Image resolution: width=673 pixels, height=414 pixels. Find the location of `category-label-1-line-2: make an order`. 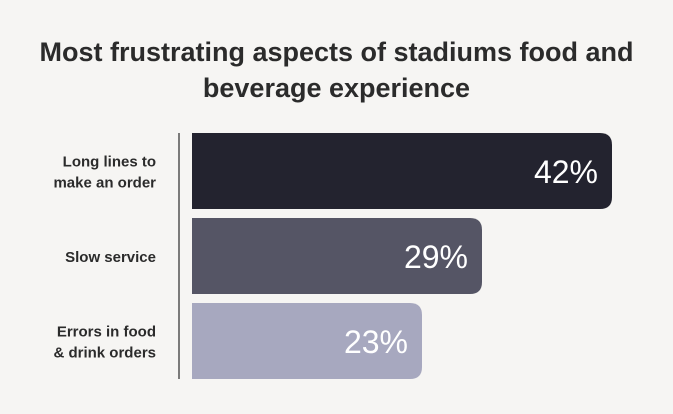

category-label-1-line-2: make an order is located at coordinates (104, 183).